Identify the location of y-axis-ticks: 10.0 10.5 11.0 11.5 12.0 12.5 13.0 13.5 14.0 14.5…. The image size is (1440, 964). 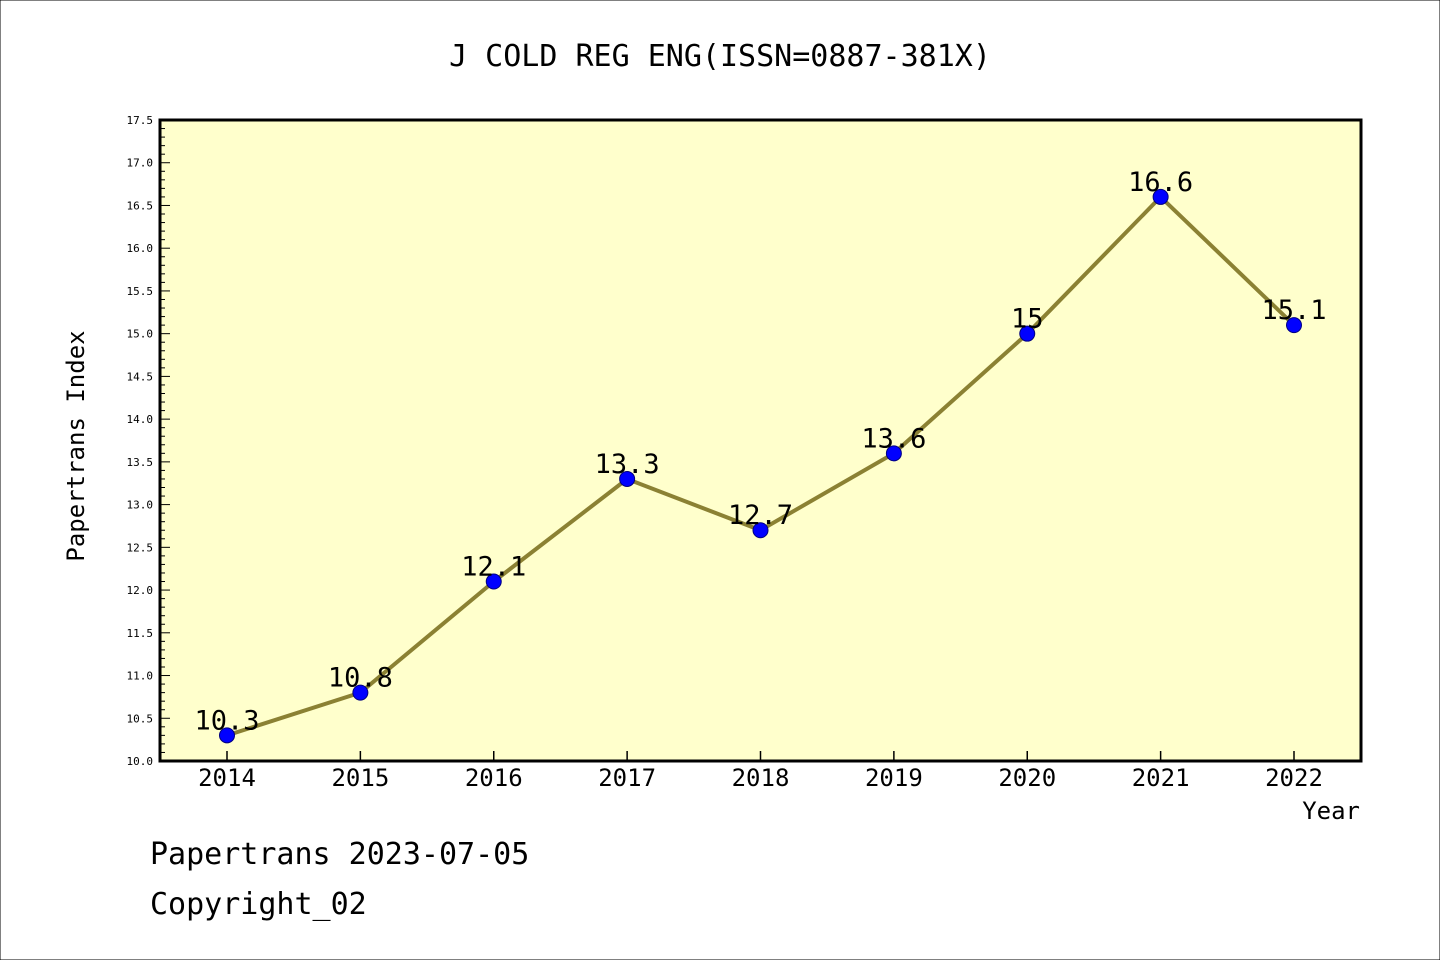
(148, 441).